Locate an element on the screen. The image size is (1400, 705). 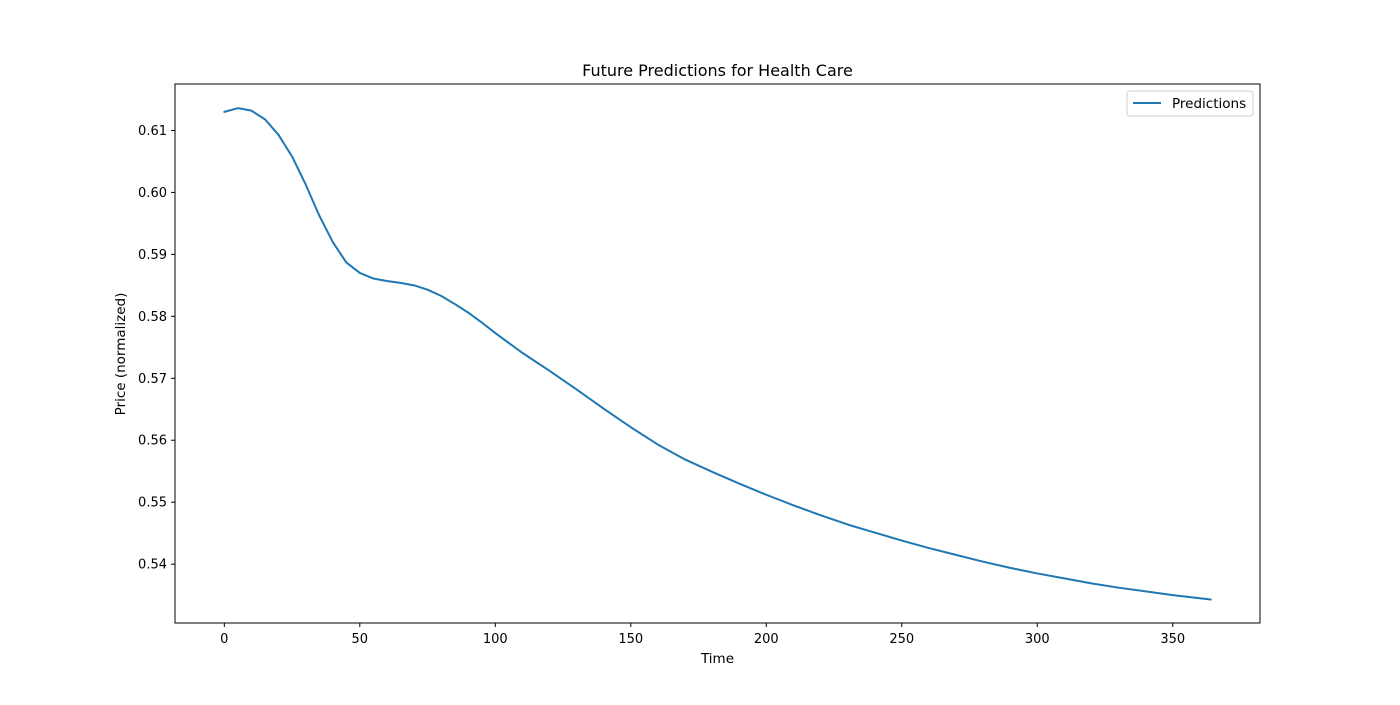
x-tick-label: 350 is located at coordinates (1172, 639).